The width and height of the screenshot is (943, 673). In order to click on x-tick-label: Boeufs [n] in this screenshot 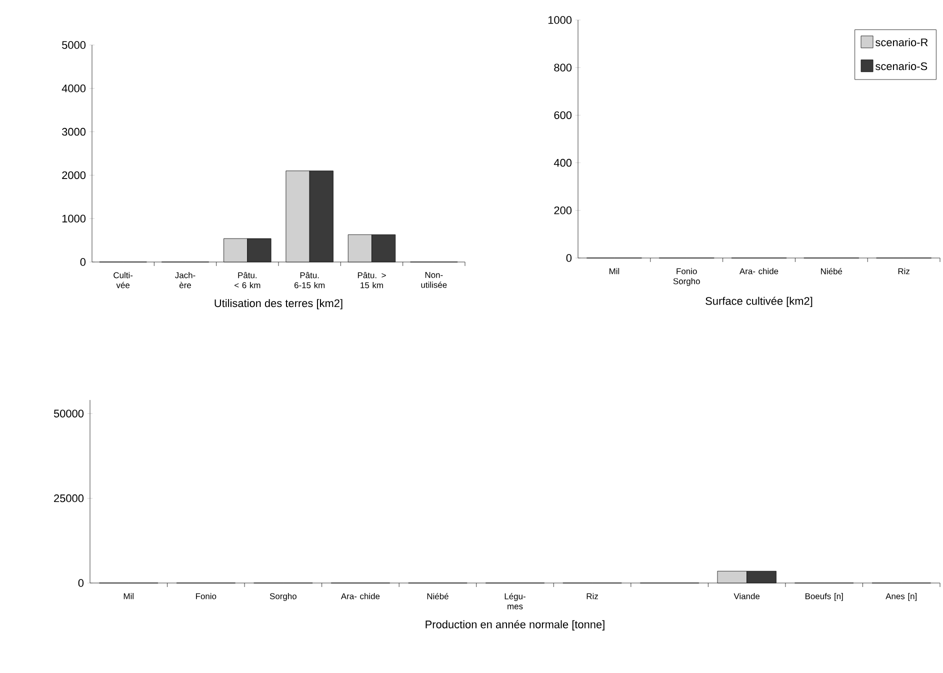, I will do `click(824, 597)`.